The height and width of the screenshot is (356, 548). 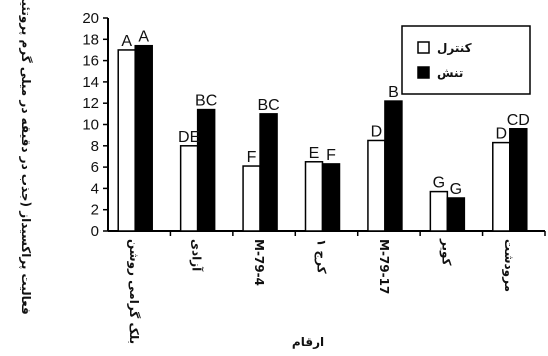 I want to click on legend: کنترل تنش, so click(x=466, y=60).